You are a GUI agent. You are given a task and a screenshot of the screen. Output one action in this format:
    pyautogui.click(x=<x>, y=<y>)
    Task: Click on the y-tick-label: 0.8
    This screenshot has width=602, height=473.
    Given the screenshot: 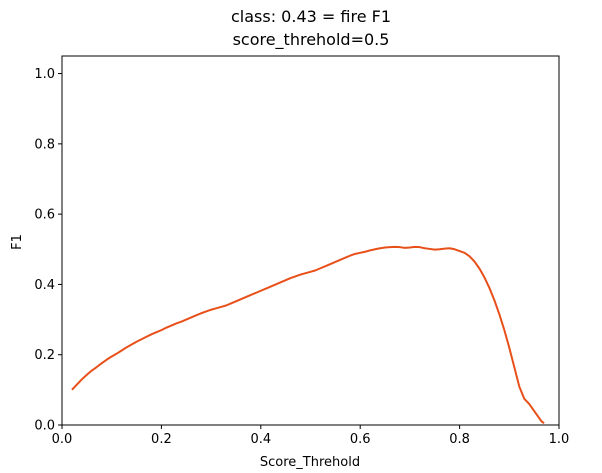 What is the action you would take?
    pyautogui.click(x=44, y=144)
    